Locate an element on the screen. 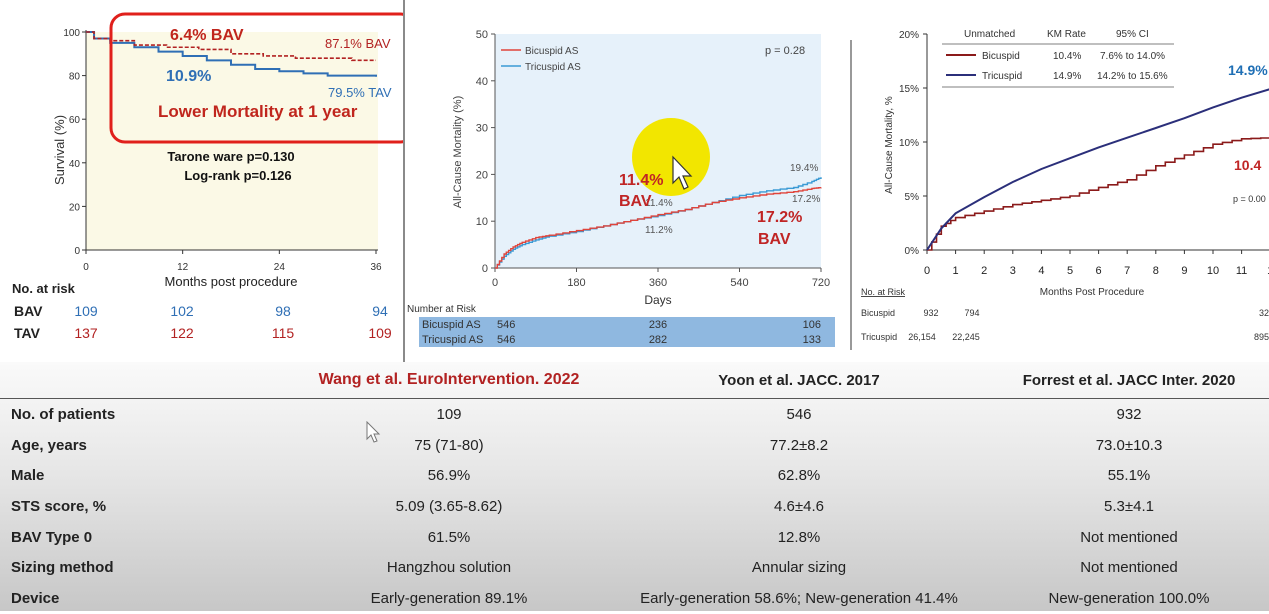 The height and width of the screenshot is (614, 1269). tricuspid-line is located at coordinates (1097, 169).